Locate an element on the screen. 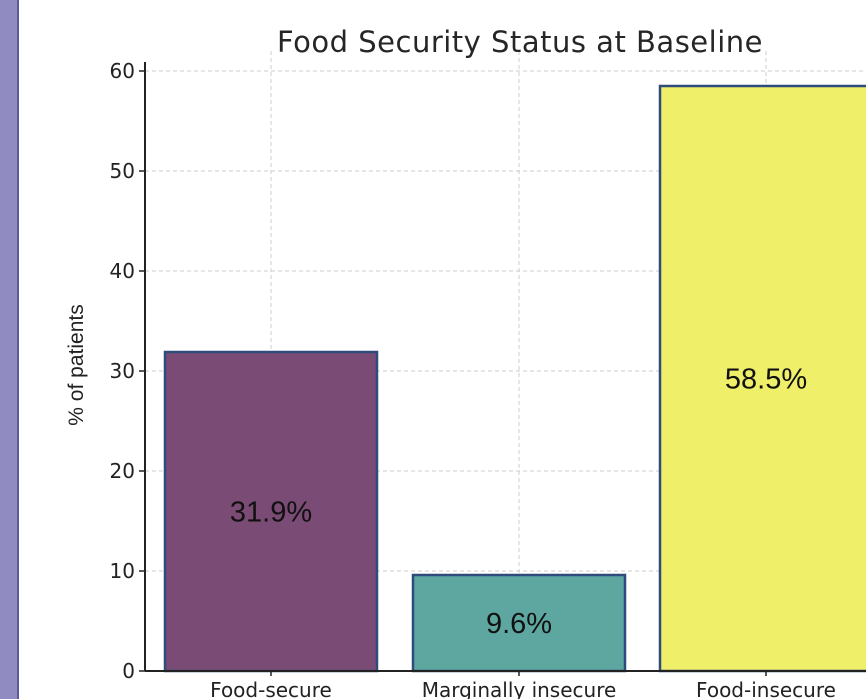  chart-title: Food Security Status at Baseline is located at coordinates (520, 42).